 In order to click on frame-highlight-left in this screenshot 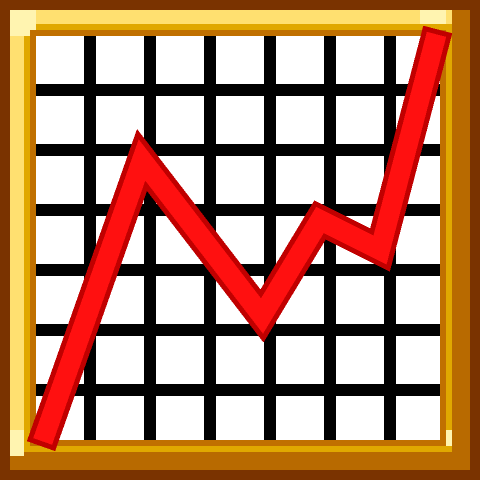, I will do `click(17, 240)`.